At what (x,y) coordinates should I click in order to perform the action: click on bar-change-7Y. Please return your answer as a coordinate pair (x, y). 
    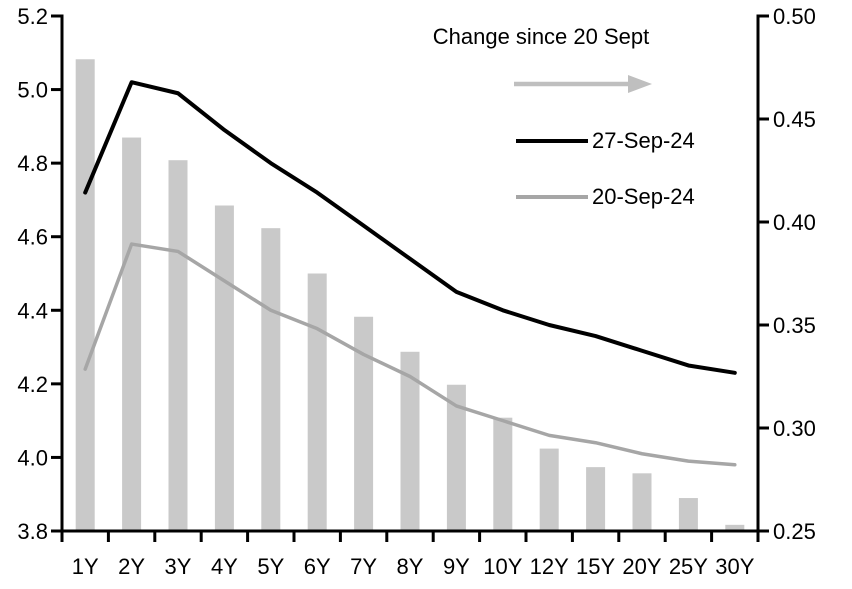
    Looking at the image, I should click on (364, 423).